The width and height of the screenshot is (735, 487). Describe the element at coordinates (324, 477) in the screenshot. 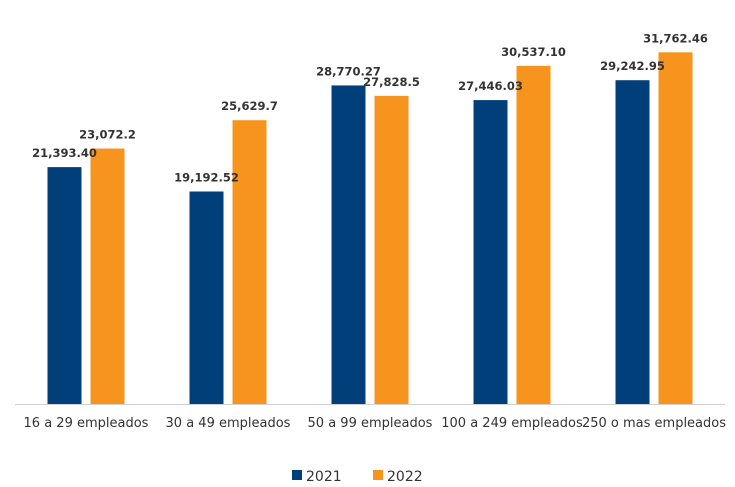

I see `legend-label-2021: 2021` at that location.